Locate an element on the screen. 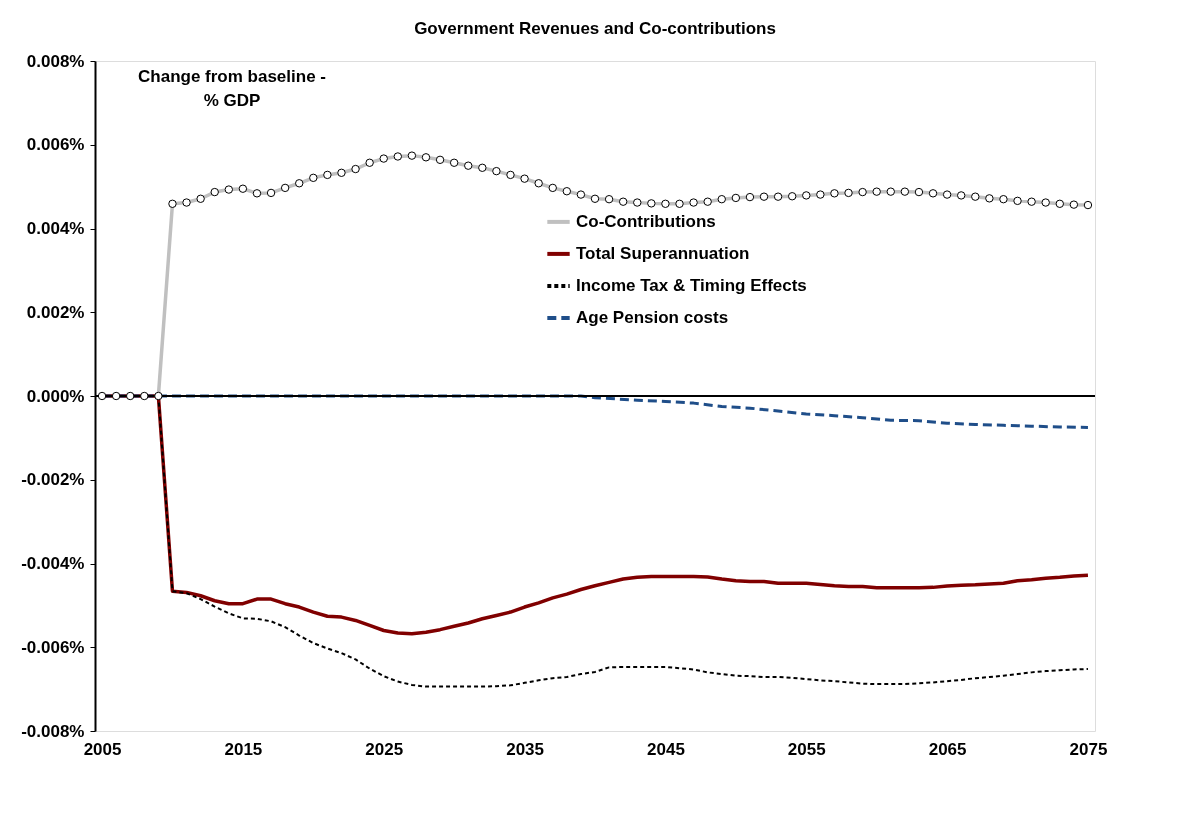  legend-label: Total Superannuation is located at coordinates (663, 253).